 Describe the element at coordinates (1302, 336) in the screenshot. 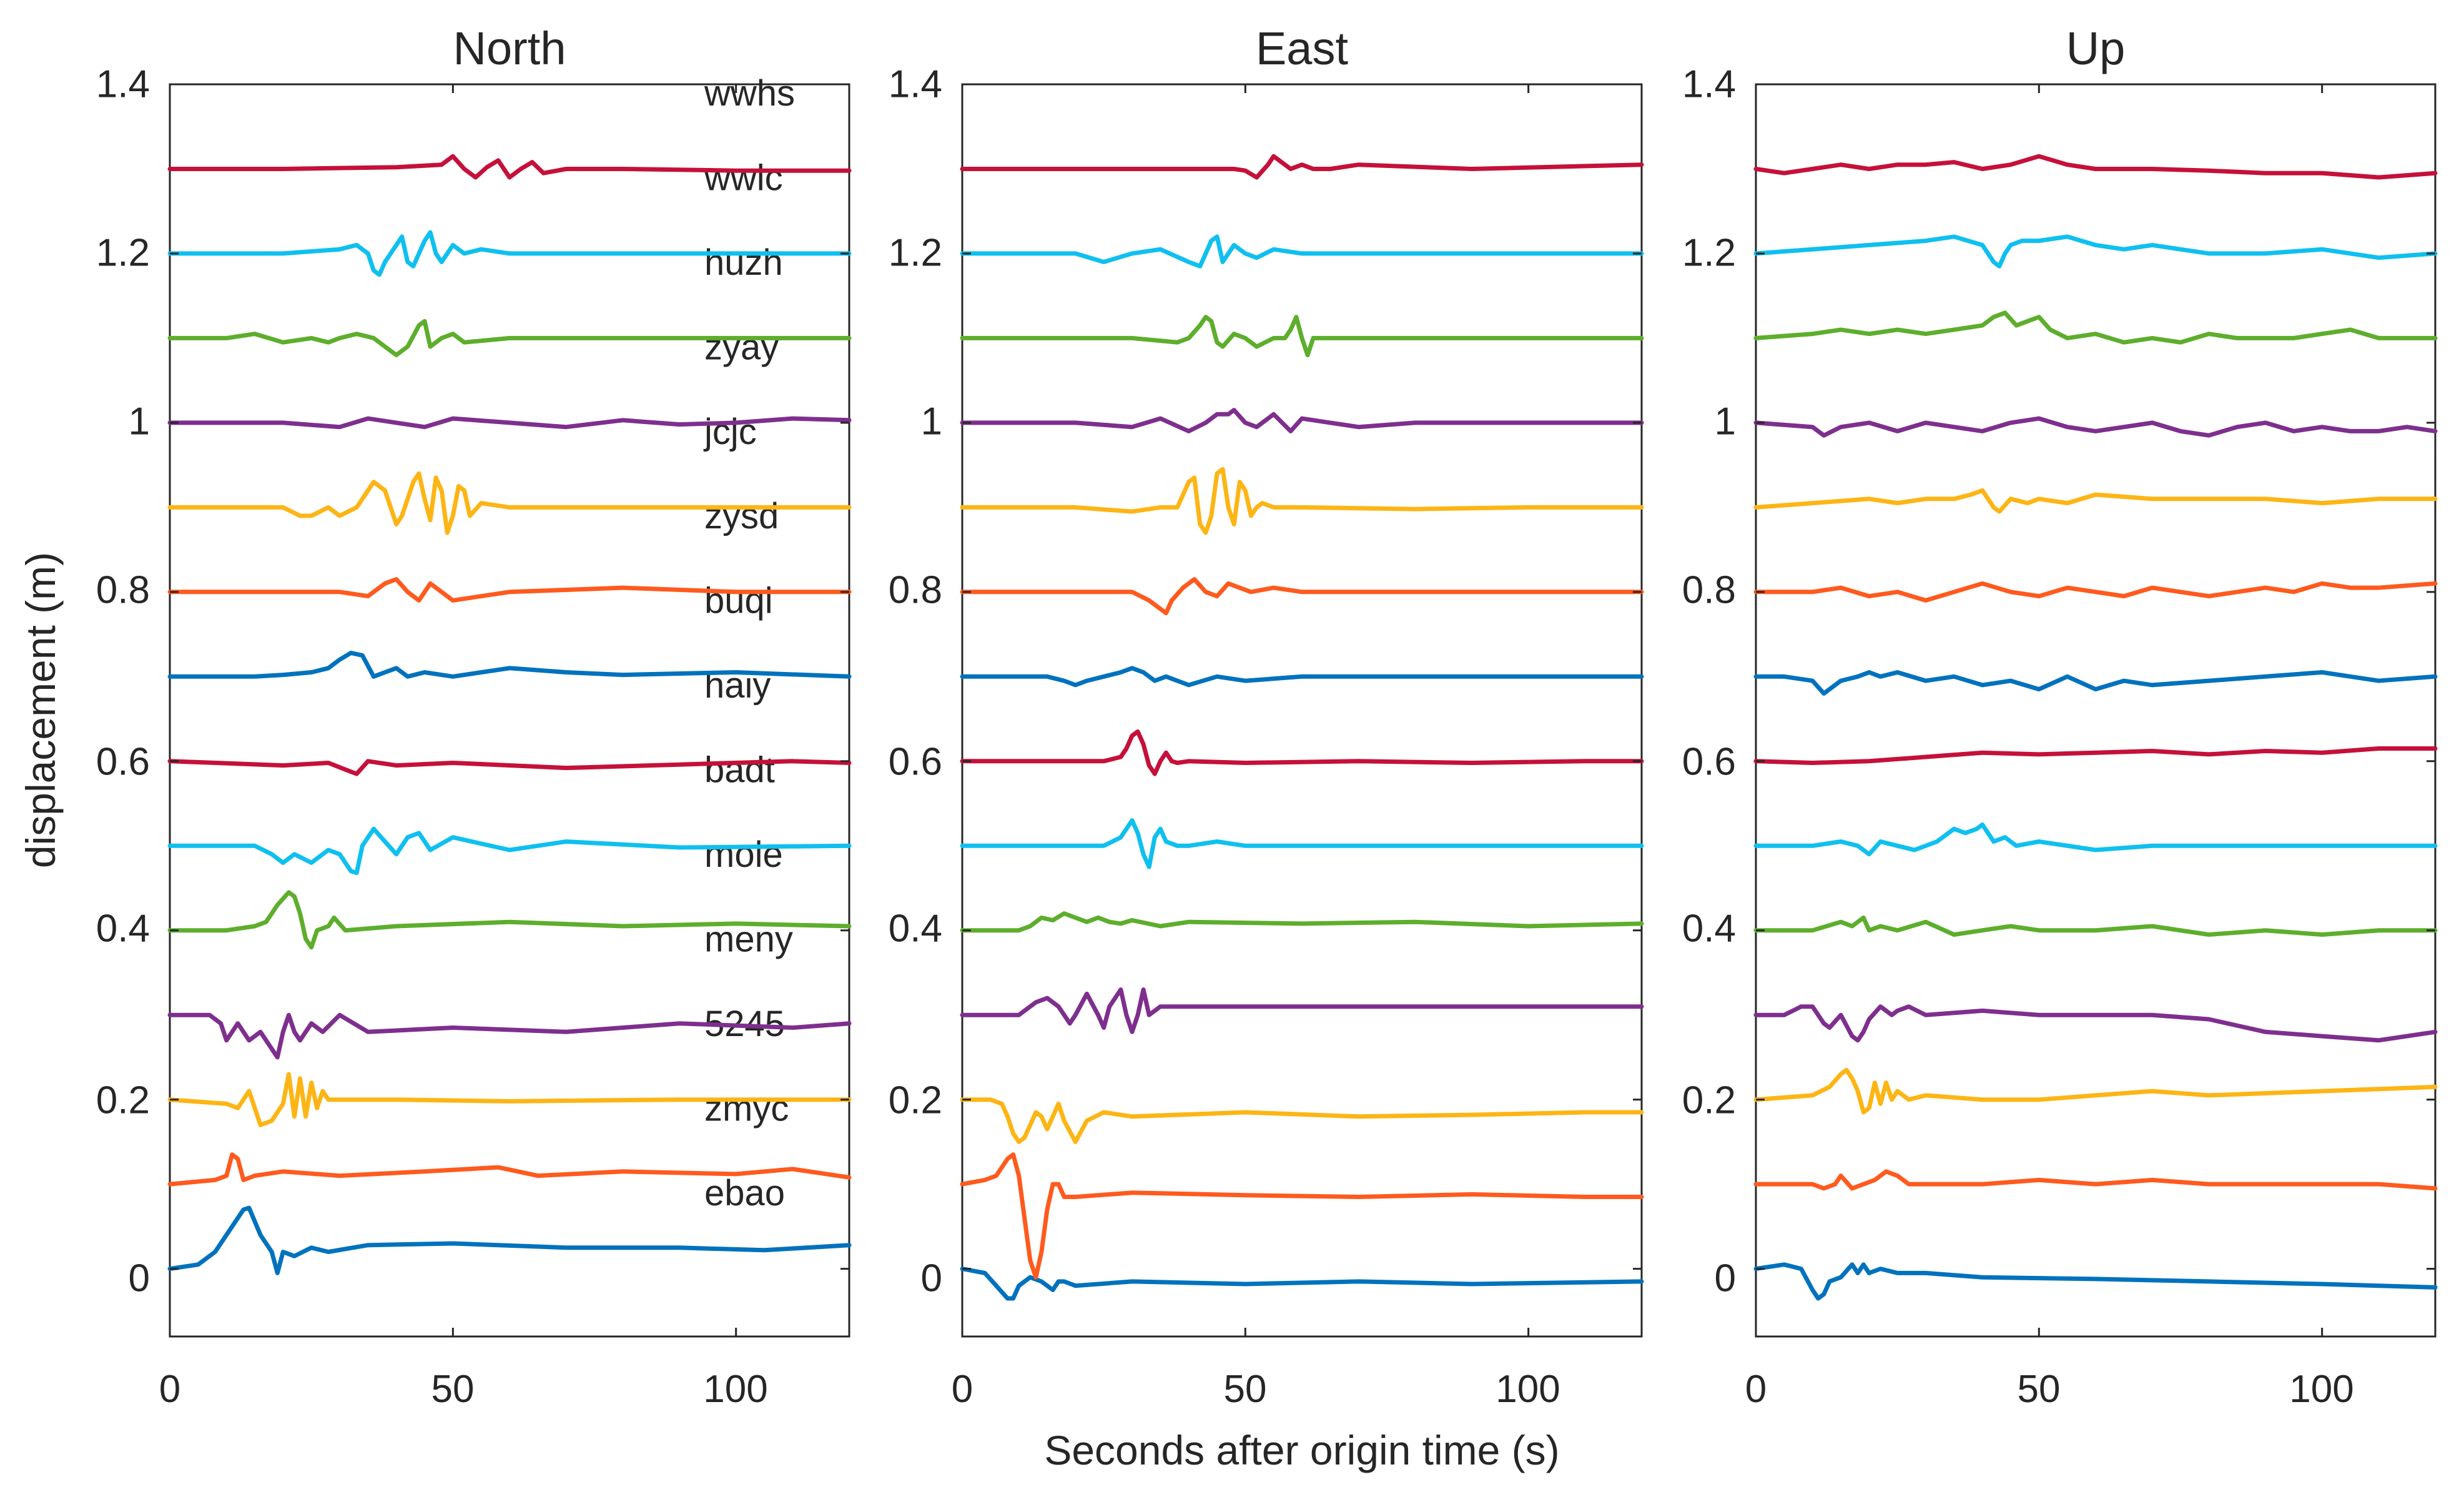

I see `east-trace-huzh` at that location.